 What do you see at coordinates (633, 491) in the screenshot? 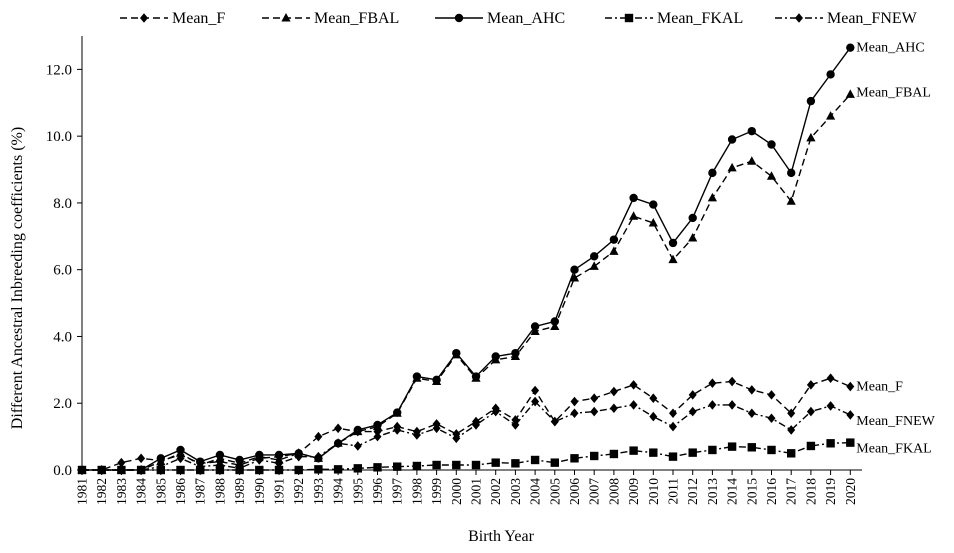
I see `x-tick-label: 2009` at bounding box center [633, 491].